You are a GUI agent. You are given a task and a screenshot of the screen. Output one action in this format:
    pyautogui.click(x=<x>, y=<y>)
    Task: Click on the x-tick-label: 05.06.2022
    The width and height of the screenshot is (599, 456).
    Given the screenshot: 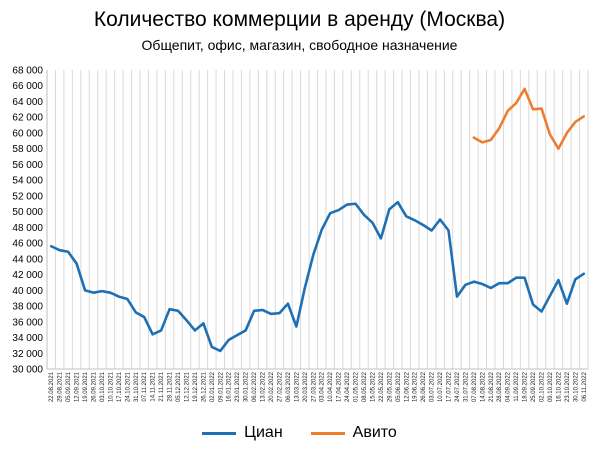 What is the action you would take?
    pyautogui.click(x=399, y=386)
    